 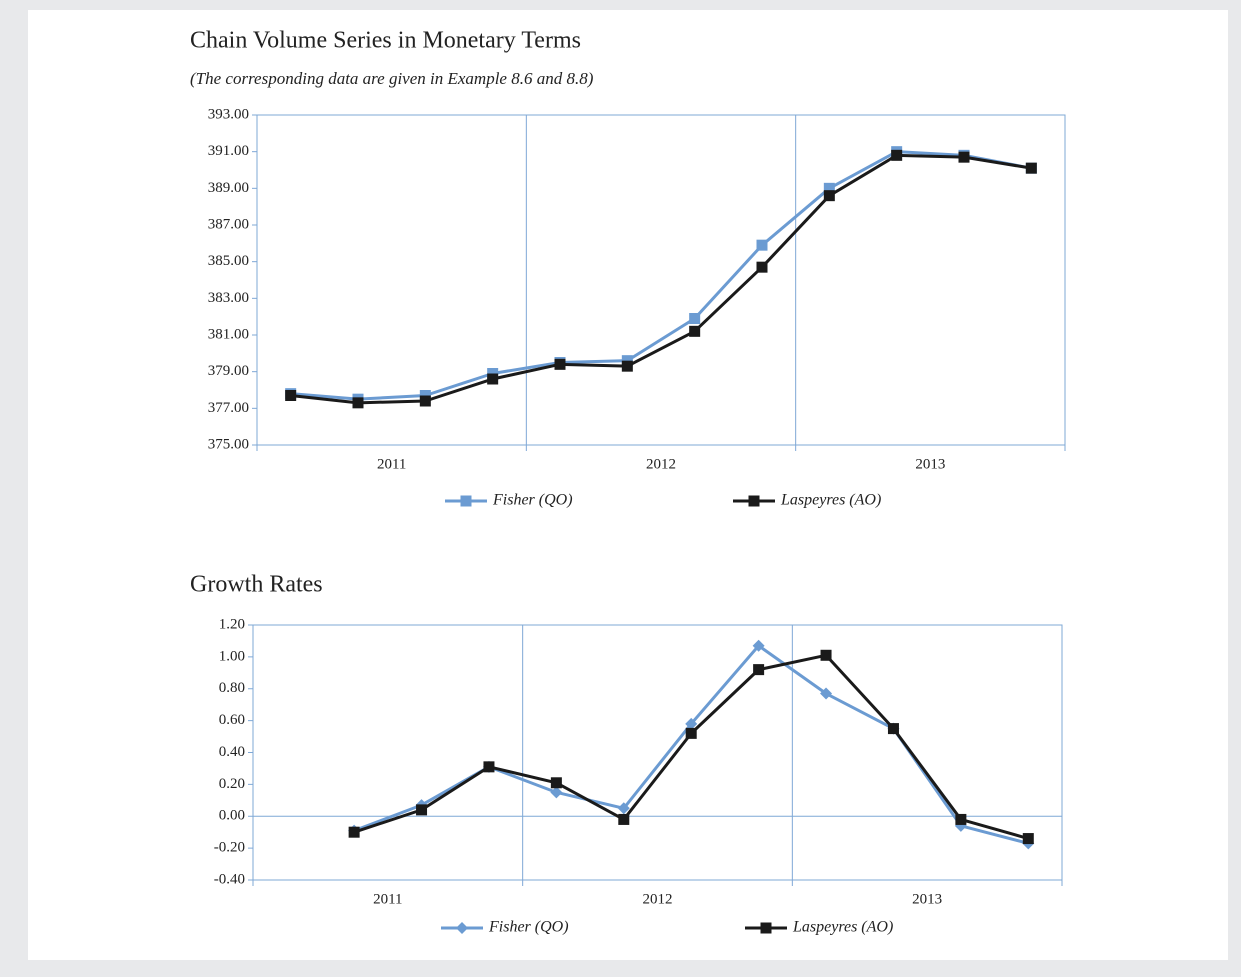 What do you see at coordinates (256, 585) in the screenshot?
I see `chart-title: Growth Rates` at bounding box center [256, 585].